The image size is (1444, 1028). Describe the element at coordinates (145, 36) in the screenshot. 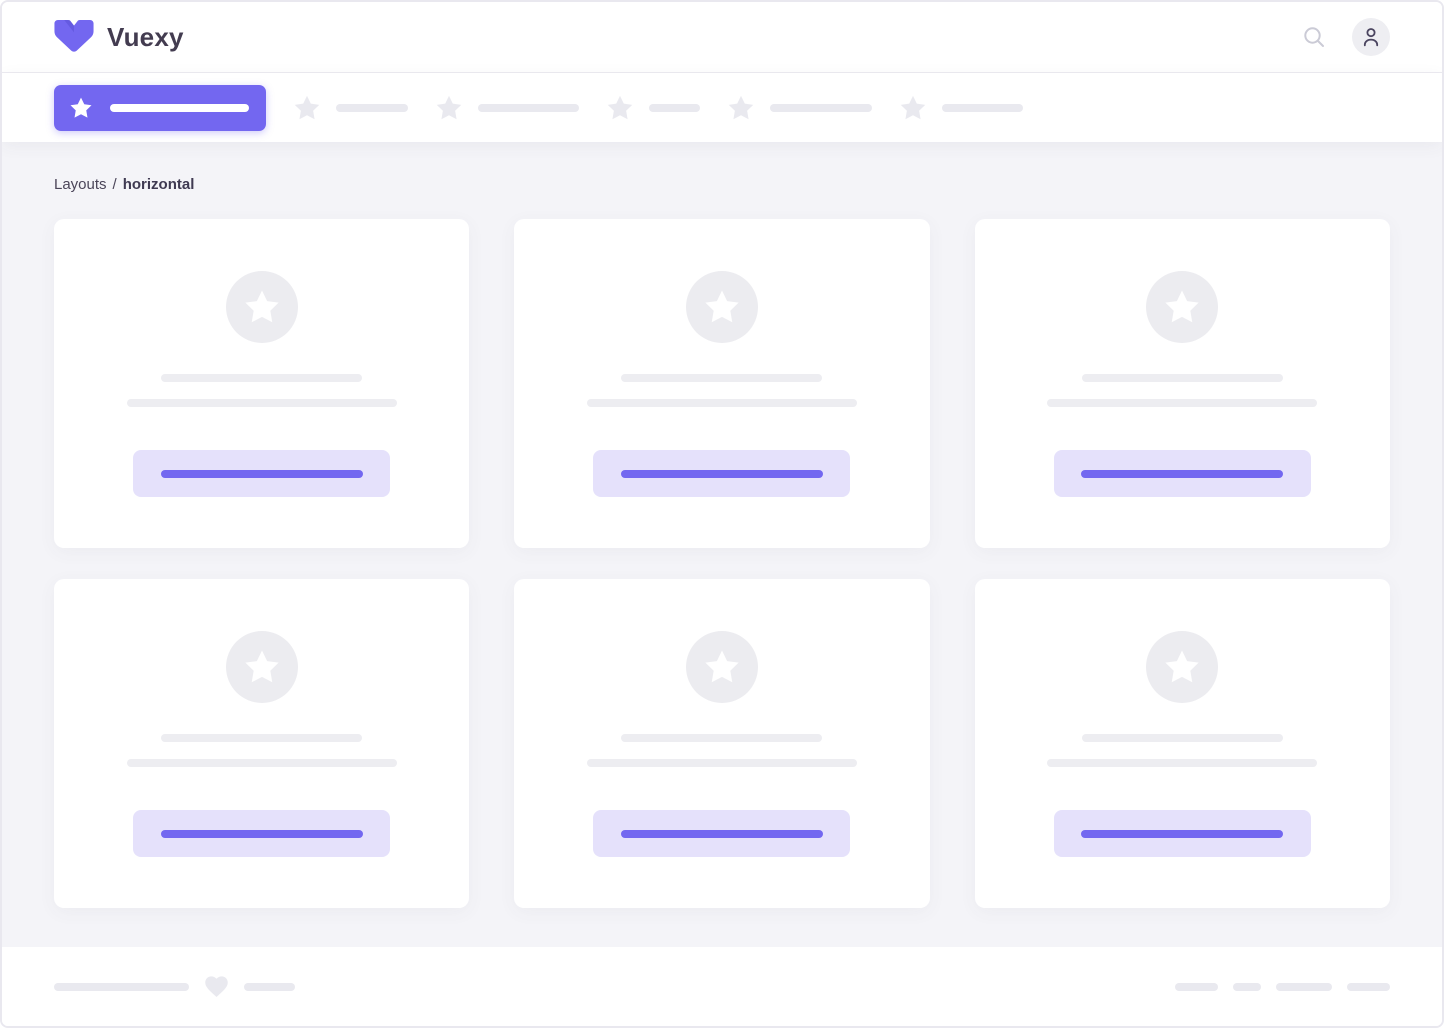

I see `brand-name: Vuexy` at that location.